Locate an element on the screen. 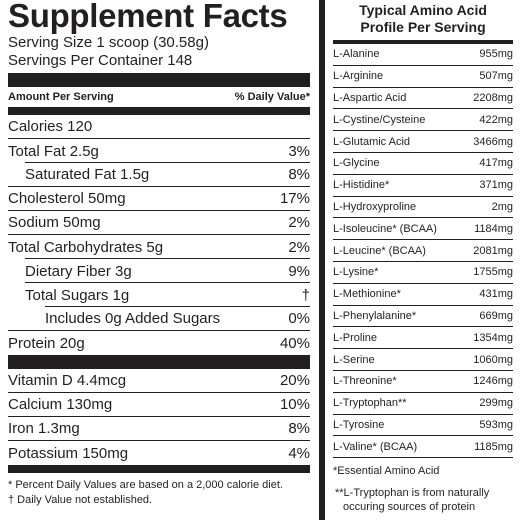  nutrient-row-cholesterol: Cholesterol 50mg 17% is located at coordinates (159, 199).